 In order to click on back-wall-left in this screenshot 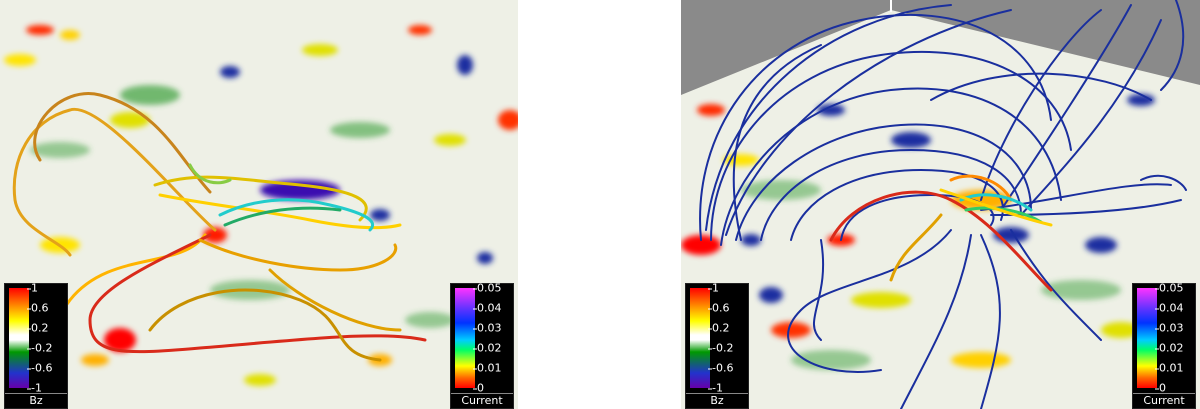, I will do `click(786, 47)`.